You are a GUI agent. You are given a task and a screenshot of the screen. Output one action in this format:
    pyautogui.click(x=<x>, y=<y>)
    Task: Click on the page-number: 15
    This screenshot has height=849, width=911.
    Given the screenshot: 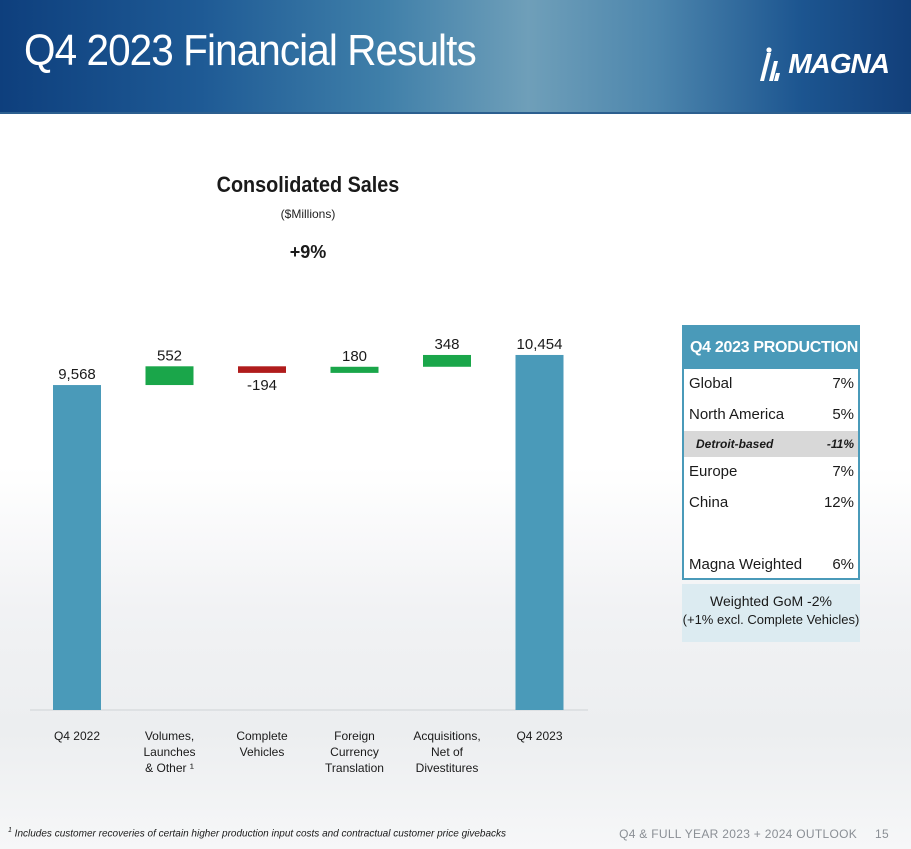 What is the action you would take?
    pyautogui.click(x=882, y=834)
    